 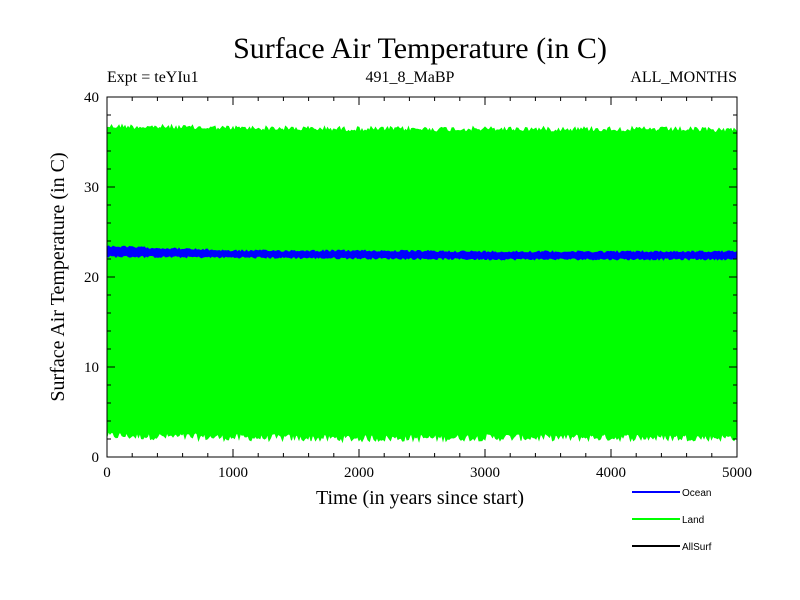 What do you see at coordinates (91, 188) in the screenshot?
I see `y-tick-label: 30` at bounding box center [91, 188].